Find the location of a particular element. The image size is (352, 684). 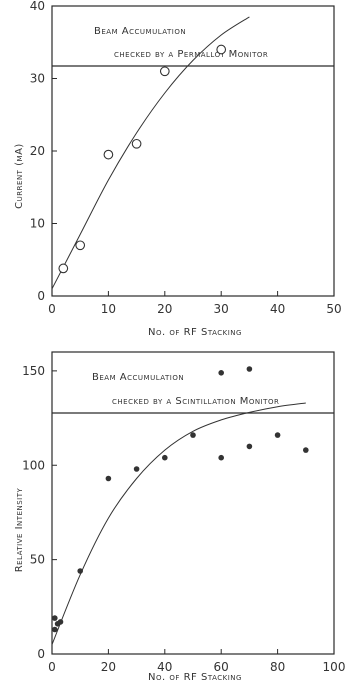

chart-1-y-tick-label: 20 is located at coordinates (37, 151).